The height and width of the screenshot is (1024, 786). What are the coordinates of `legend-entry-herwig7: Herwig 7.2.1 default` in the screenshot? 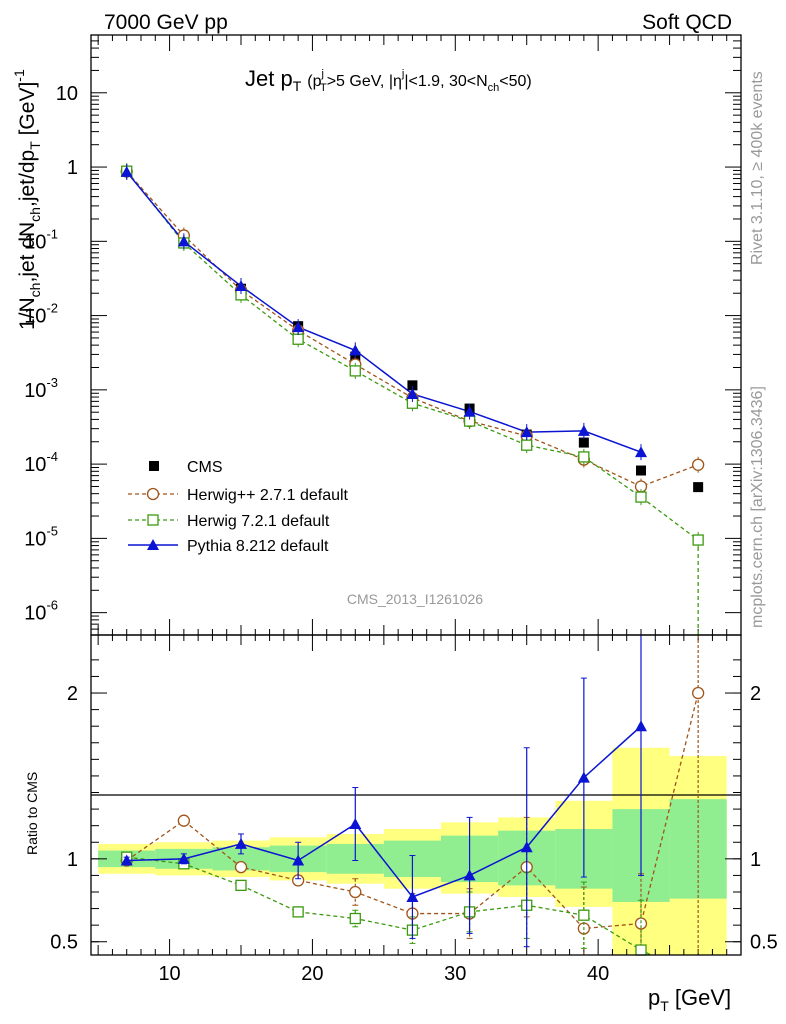 It's located at (229, 521).